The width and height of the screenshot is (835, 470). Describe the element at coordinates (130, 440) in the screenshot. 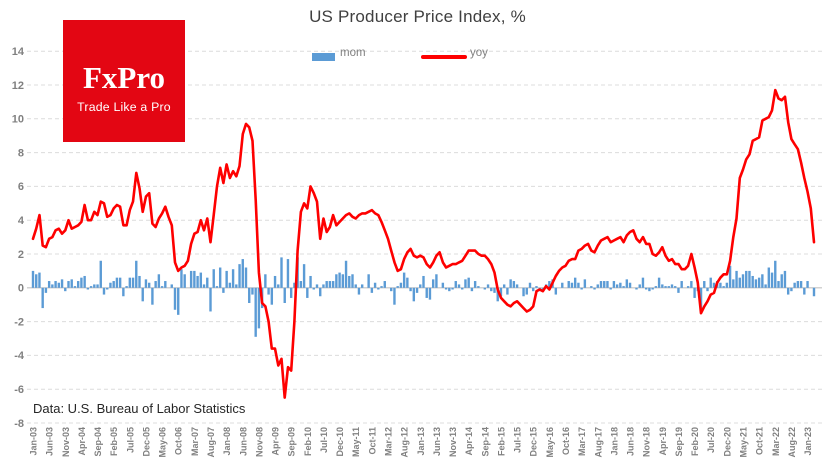

I see `svg-text: Jul-05` at that location.